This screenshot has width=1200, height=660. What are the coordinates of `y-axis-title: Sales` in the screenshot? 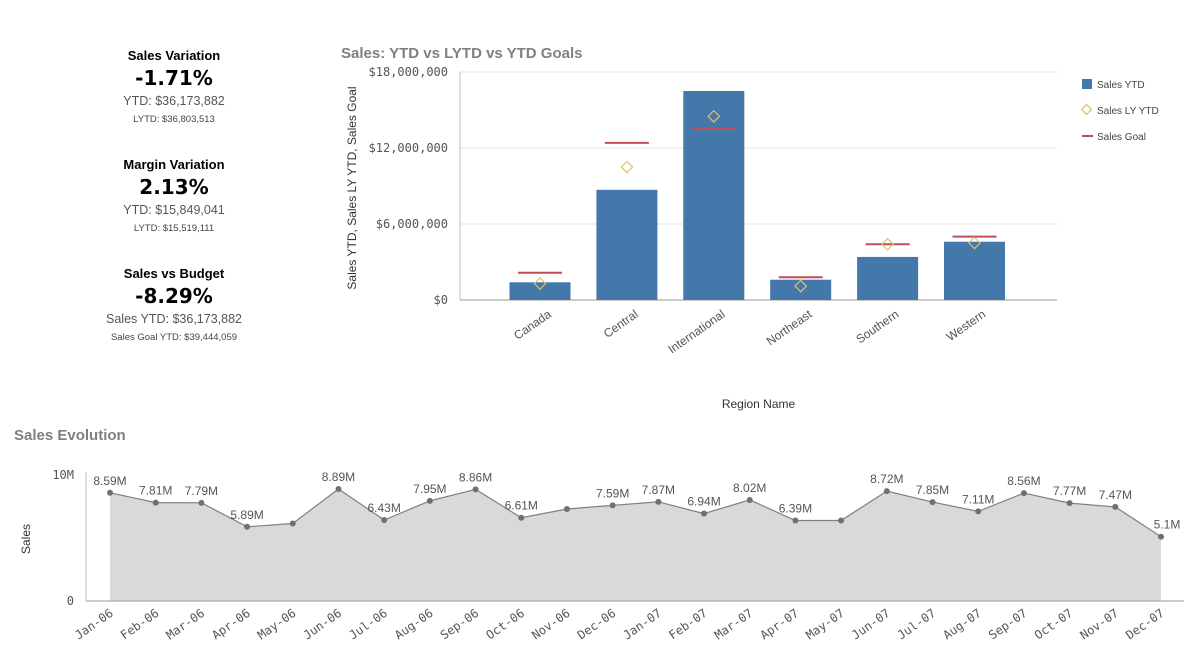 It's located at (26, 539).